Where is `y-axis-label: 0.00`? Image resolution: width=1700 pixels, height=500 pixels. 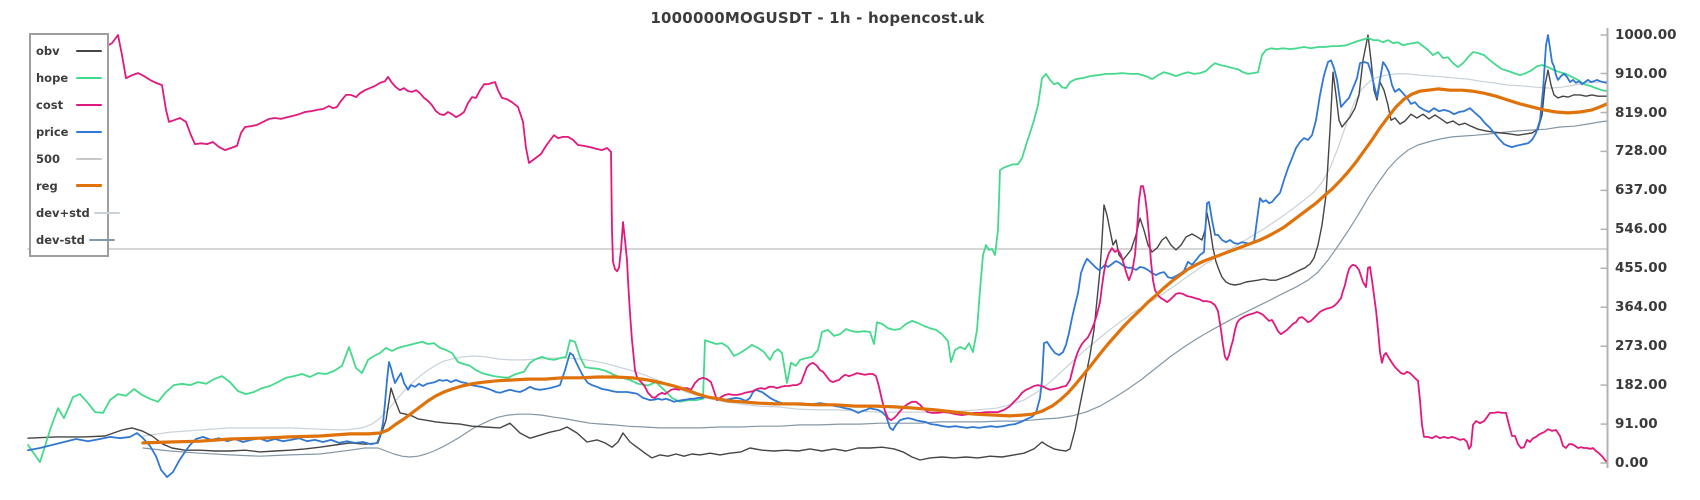
y-axis-label: 0.00 is located at coordinates (1632, 463).